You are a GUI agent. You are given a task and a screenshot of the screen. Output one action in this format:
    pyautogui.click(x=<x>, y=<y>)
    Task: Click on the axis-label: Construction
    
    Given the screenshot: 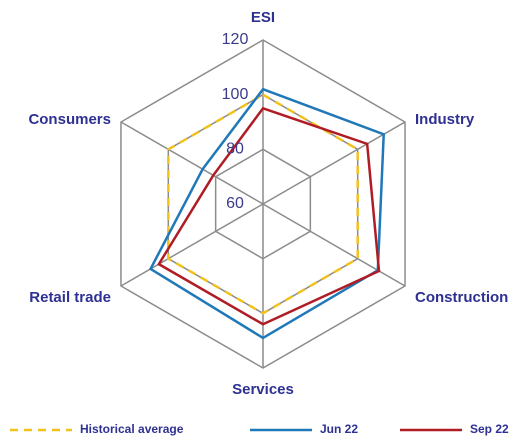 What is the action you would take?
    pyautogui.click(x=461, y=297)
    